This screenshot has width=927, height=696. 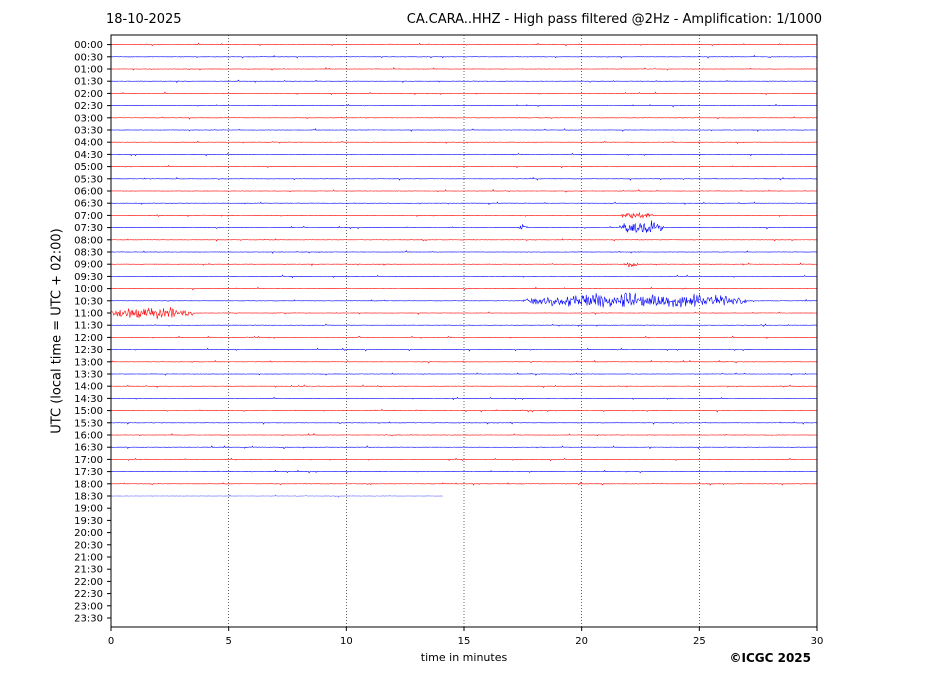 What do you see at coordinates (88, 387) in the screenshot?
I see `y-tick-label: 14:00` at bounding box center [88, 387].